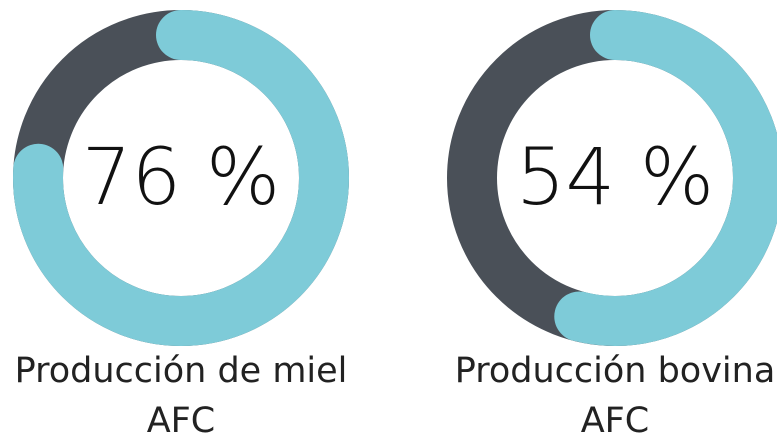 This screenshot has width=777, height=446. Describe the element at coordinates (181, 396) in the screenshot. I see `donut-title: Producción de miel AFC` at that location.